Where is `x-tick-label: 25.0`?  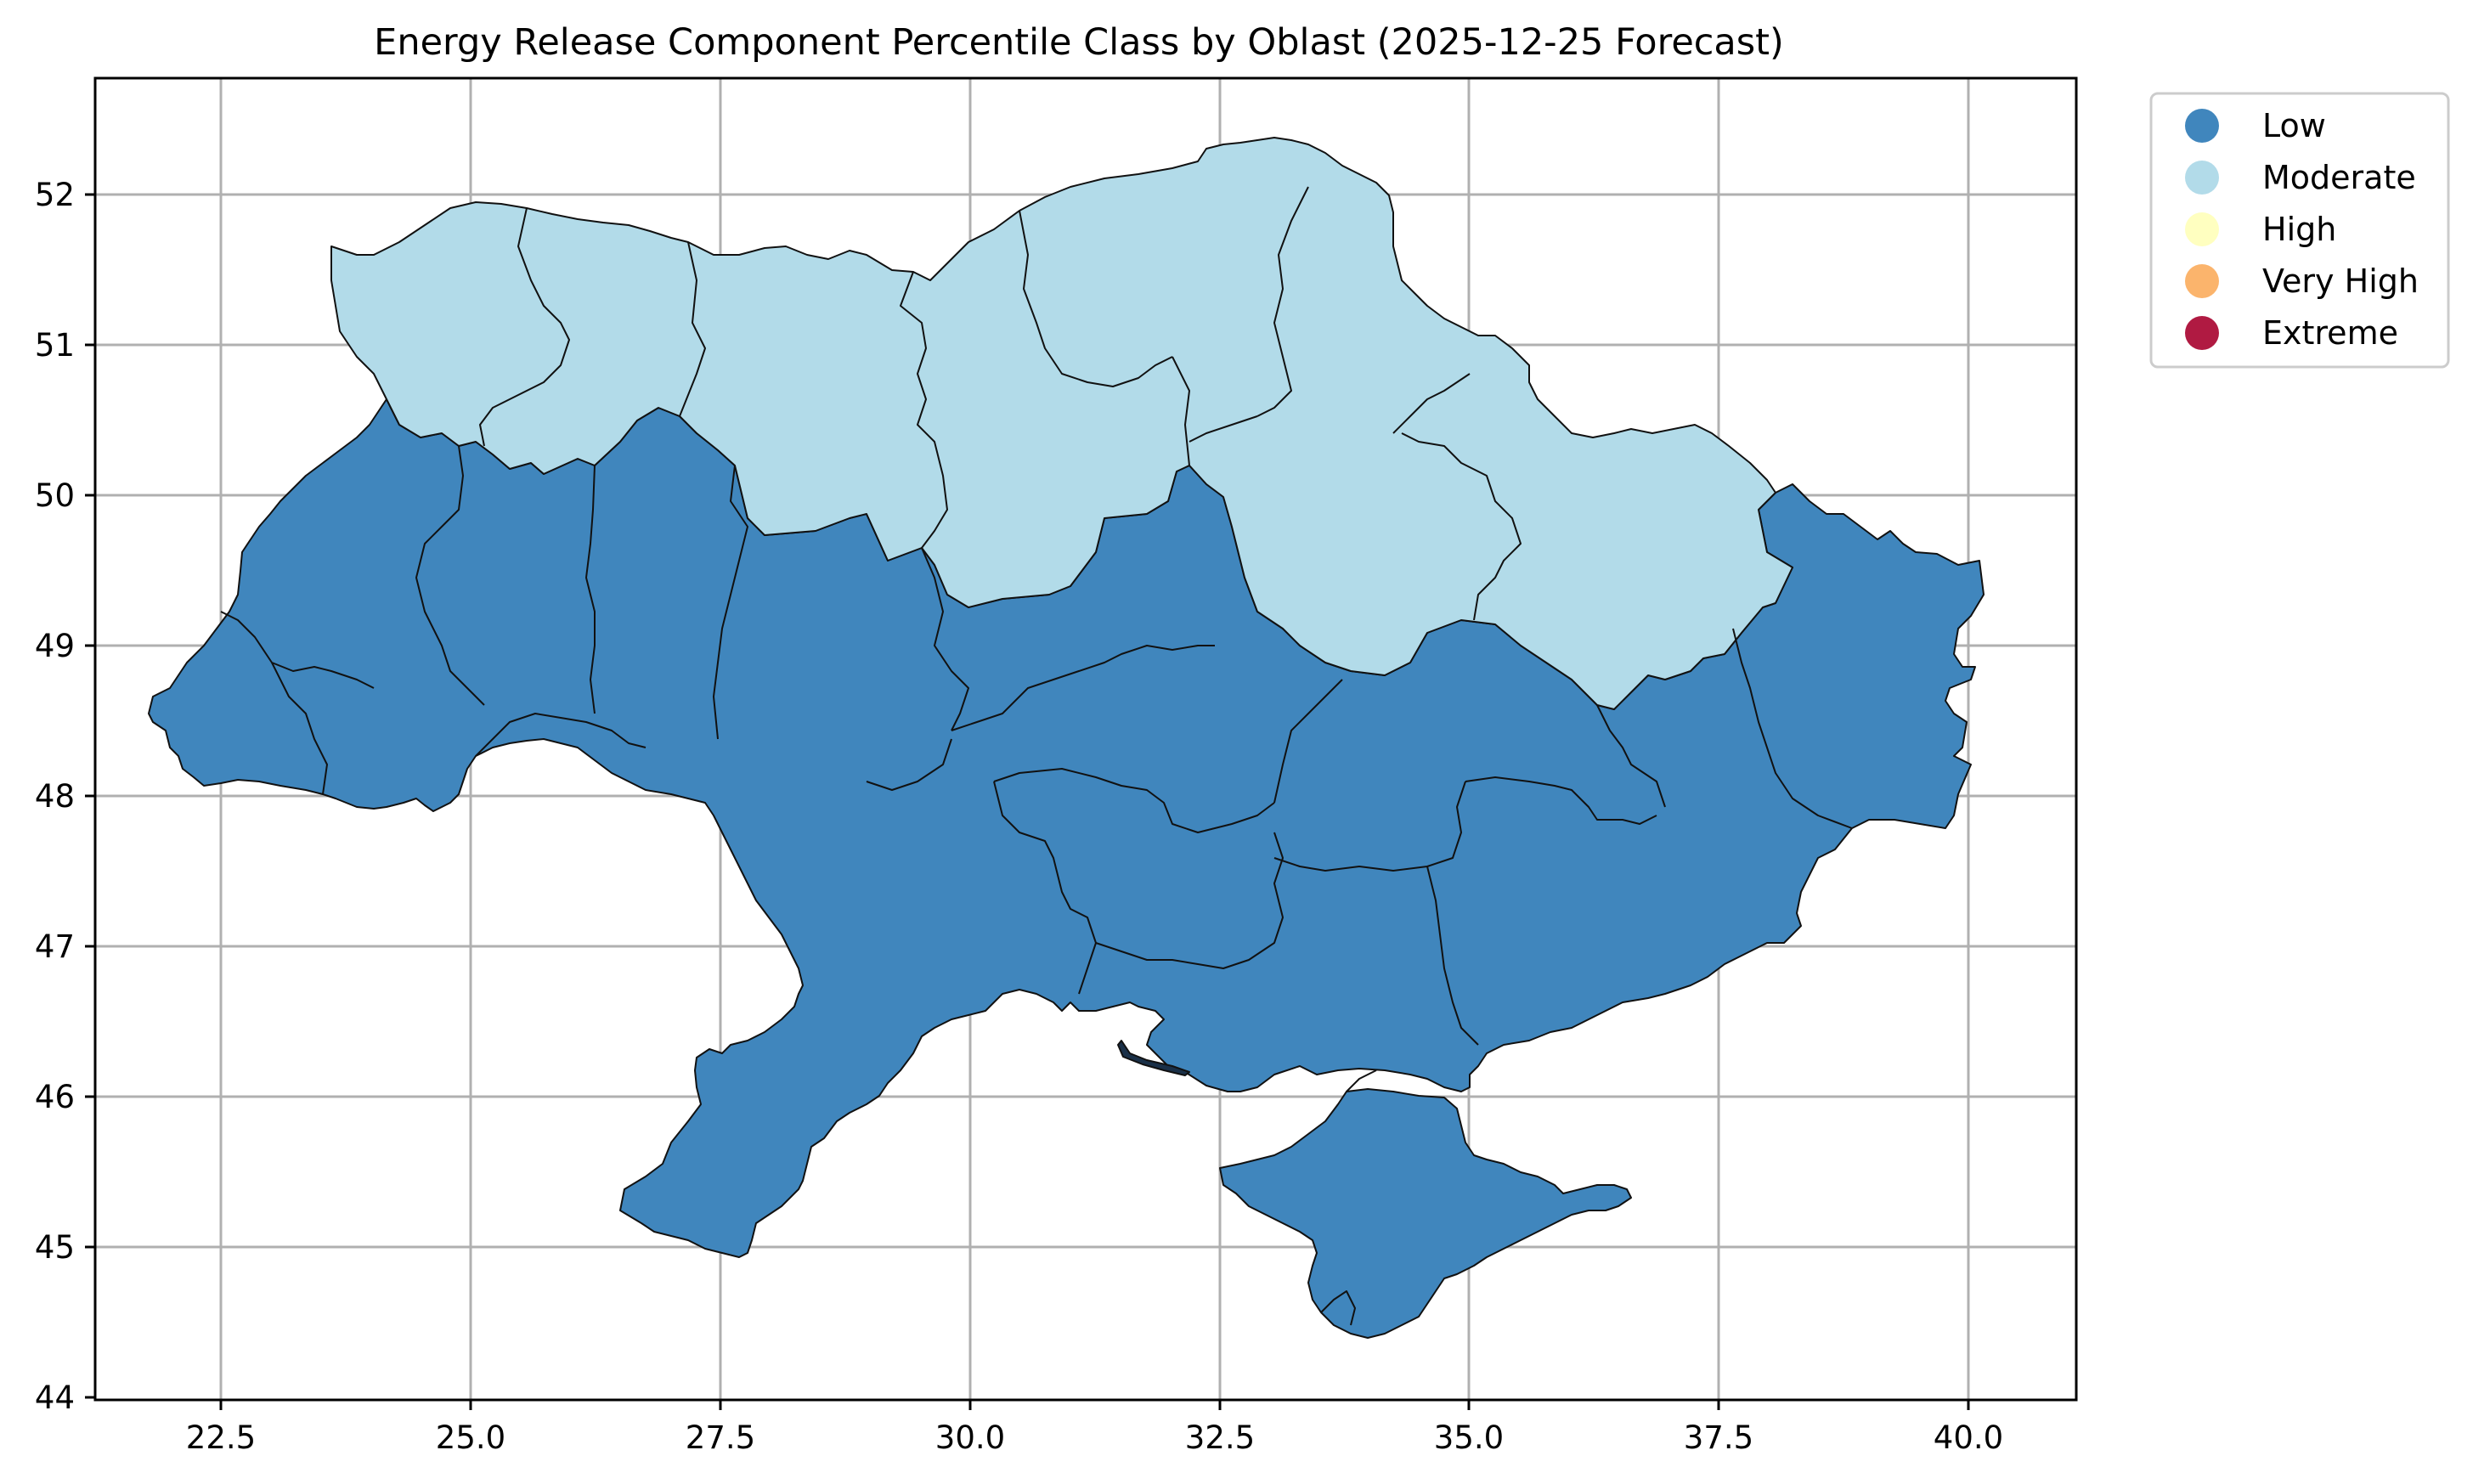 x-tick-label: 25.0 is located at coordinates (470, 1437).